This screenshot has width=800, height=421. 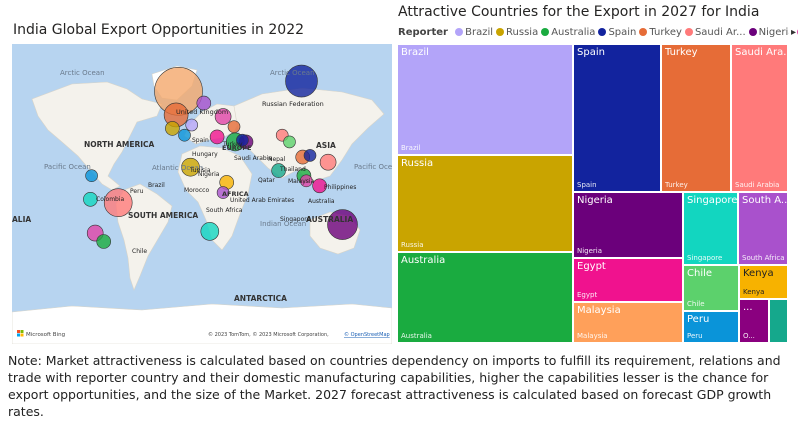 What do you see at coordinates (599, 310) in the screenshot?
I see `tile-label: Malaysia` at bounding box center [599, 310].